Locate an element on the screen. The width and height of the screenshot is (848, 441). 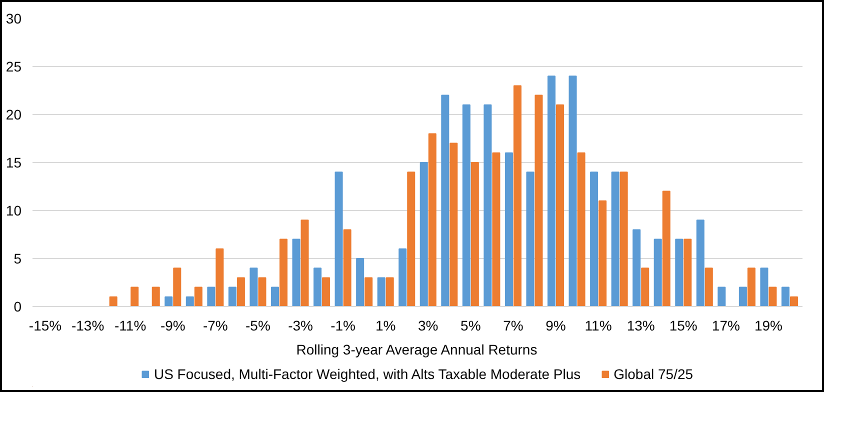
x-tick-label: 5% is located at coordinates (470, 326).